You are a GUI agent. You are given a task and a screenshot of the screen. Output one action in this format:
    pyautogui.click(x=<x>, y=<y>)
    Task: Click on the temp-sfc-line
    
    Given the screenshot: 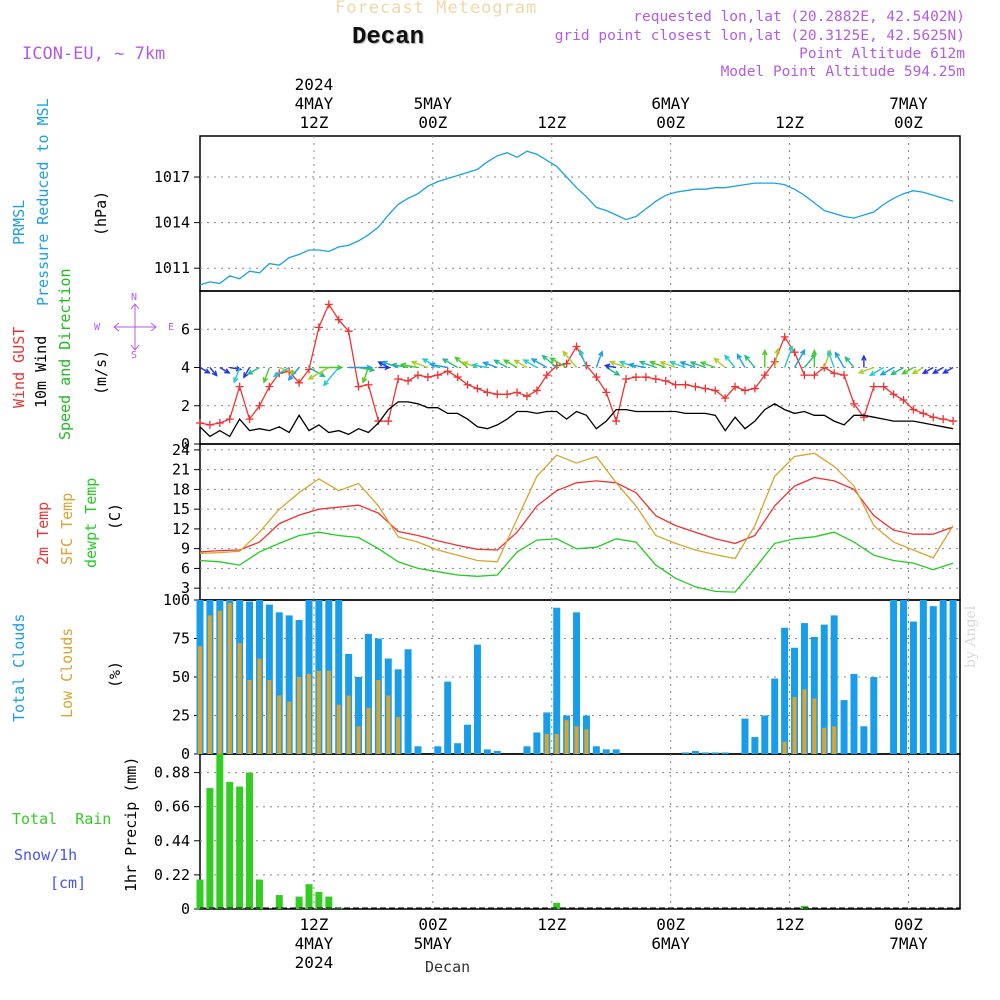 What is the action you would take?
    pyautogui.click(x=576, y=507)
    